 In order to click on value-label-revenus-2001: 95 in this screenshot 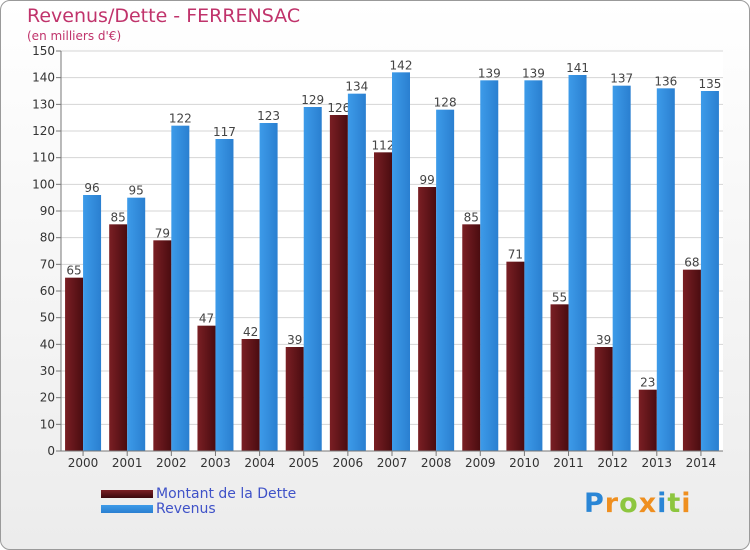, I will do `click(136, 191)`.